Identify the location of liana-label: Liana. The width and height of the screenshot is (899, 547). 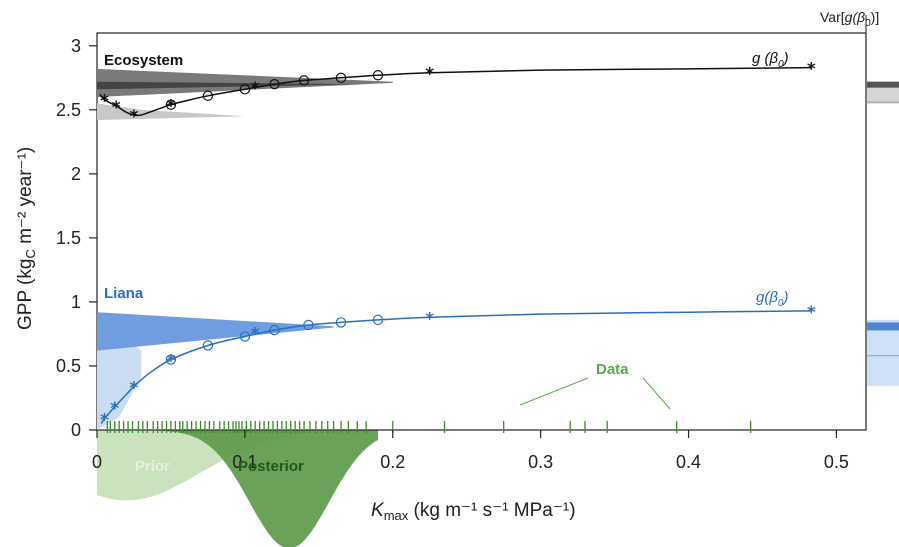
(124, 293).